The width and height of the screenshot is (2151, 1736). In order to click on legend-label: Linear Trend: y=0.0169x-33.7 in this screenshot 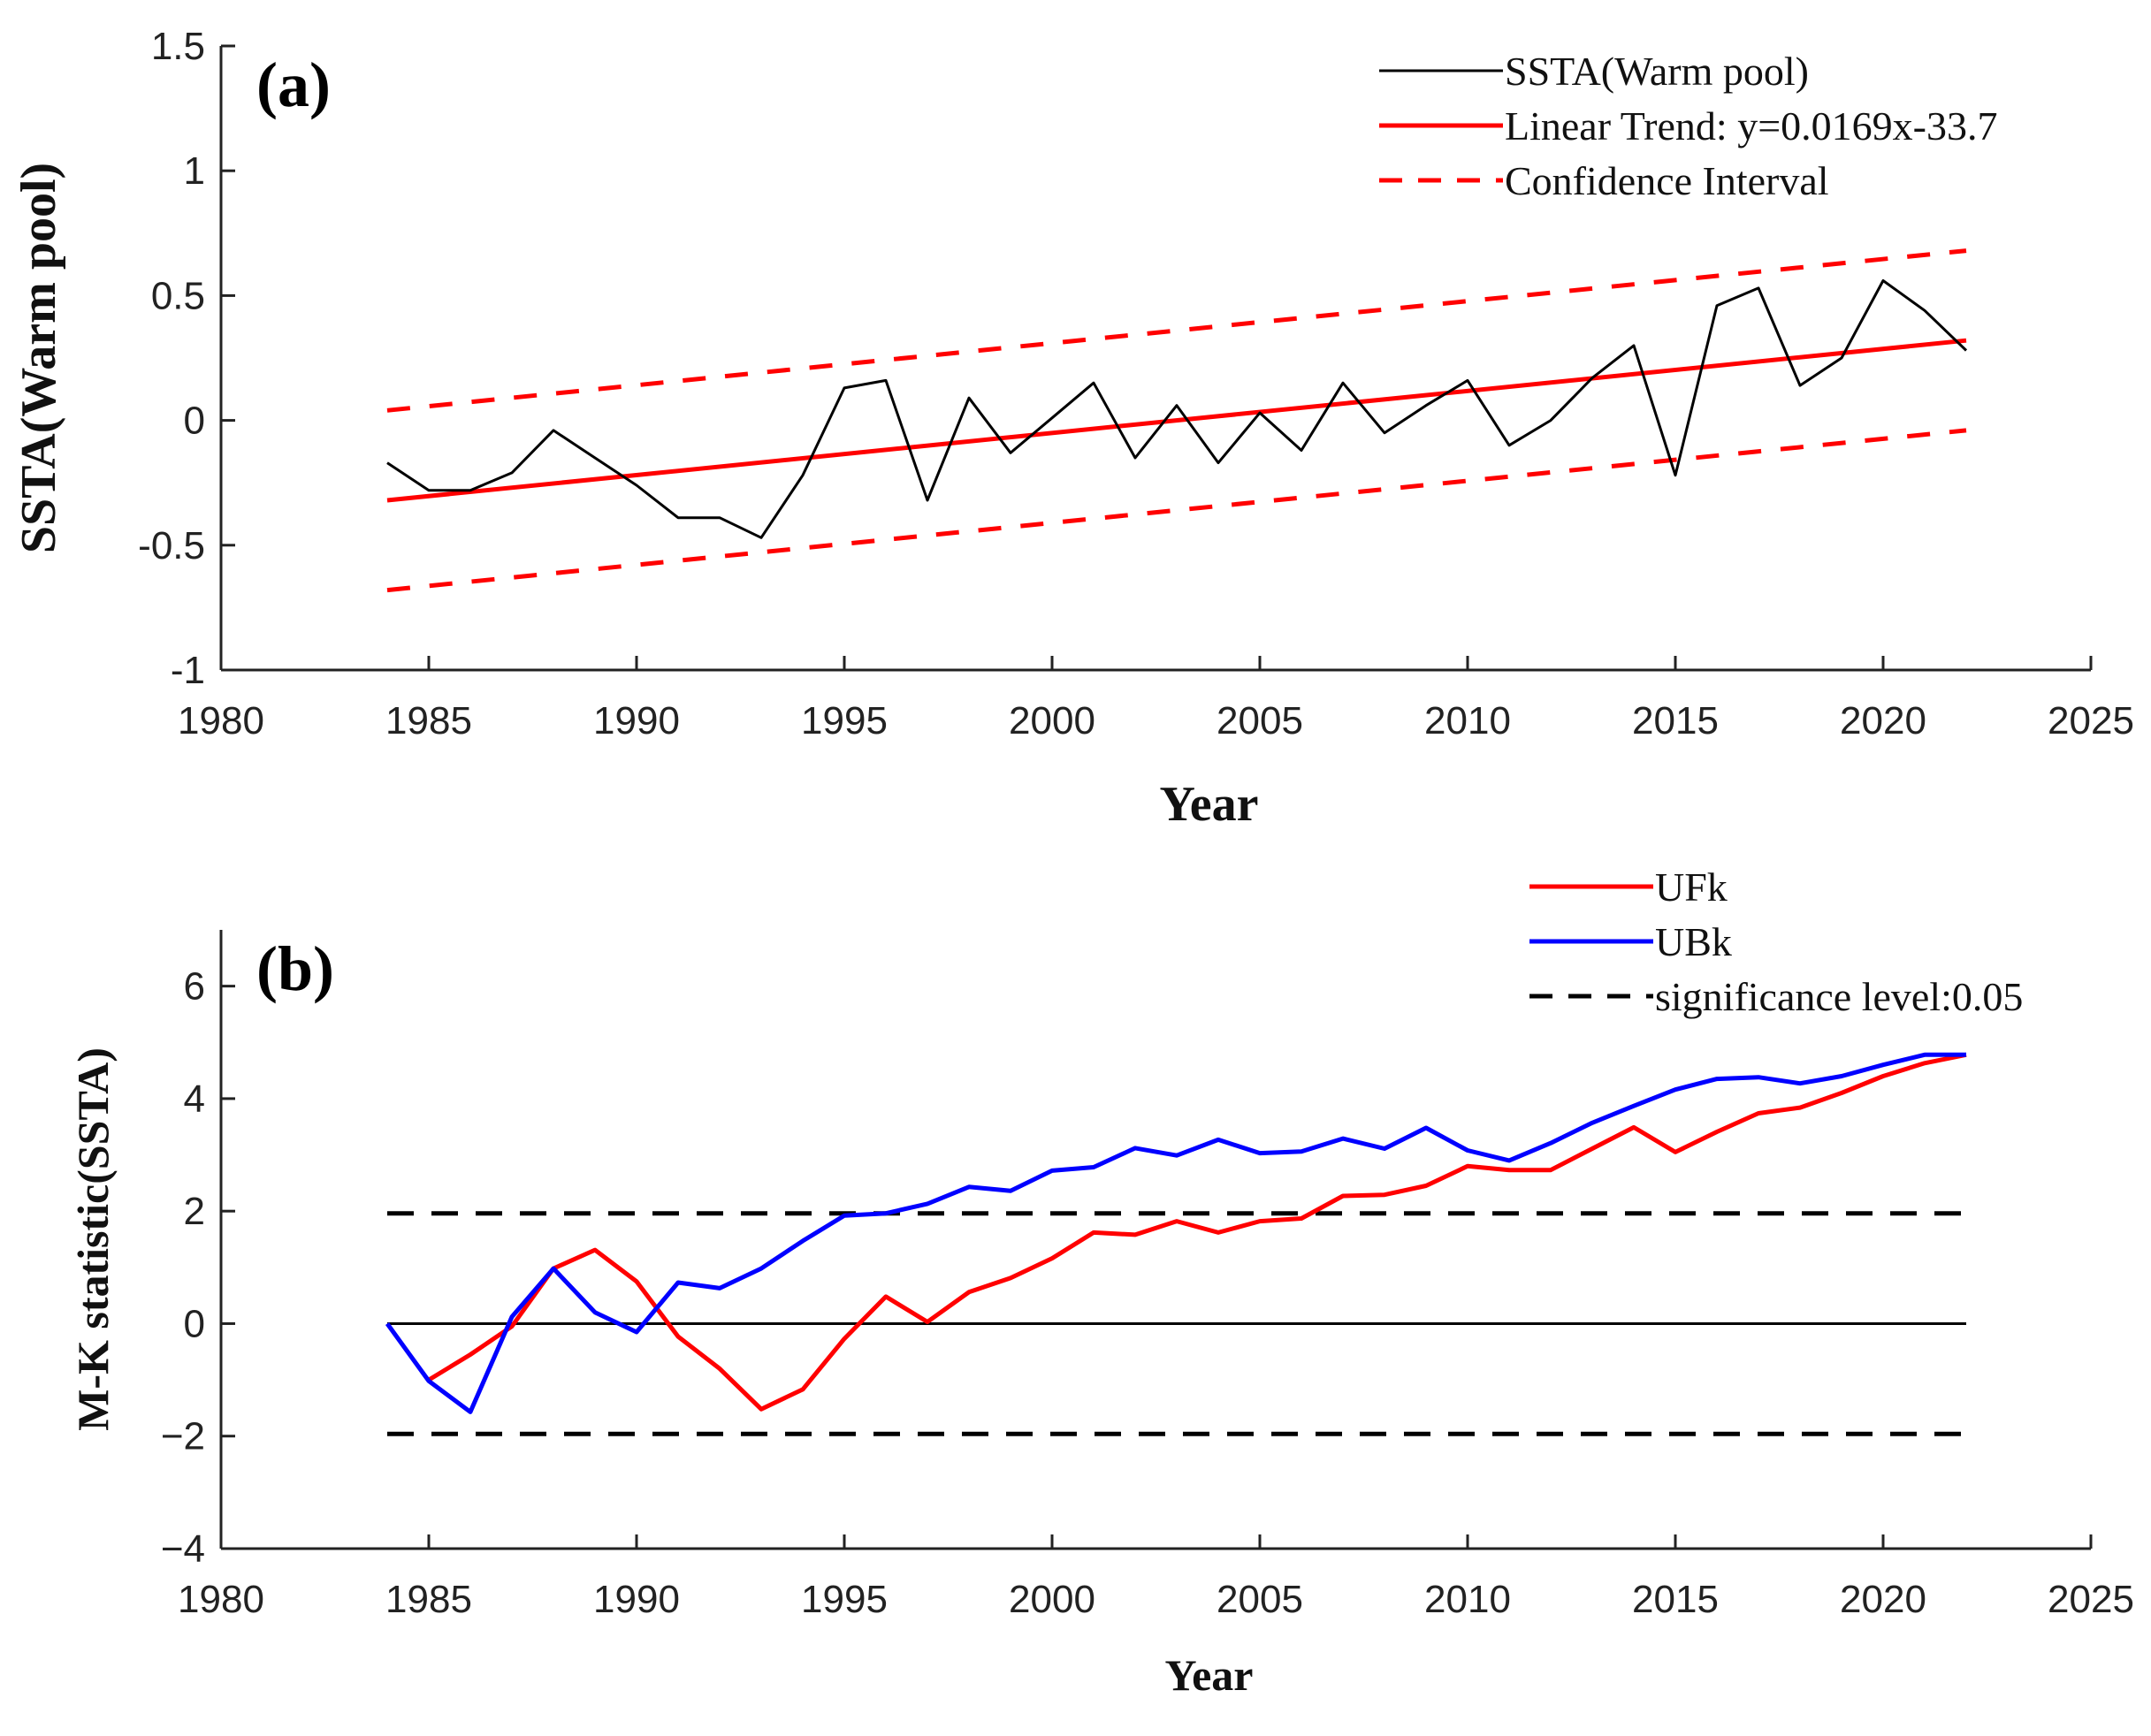, I will do `click(1751, 126)`.